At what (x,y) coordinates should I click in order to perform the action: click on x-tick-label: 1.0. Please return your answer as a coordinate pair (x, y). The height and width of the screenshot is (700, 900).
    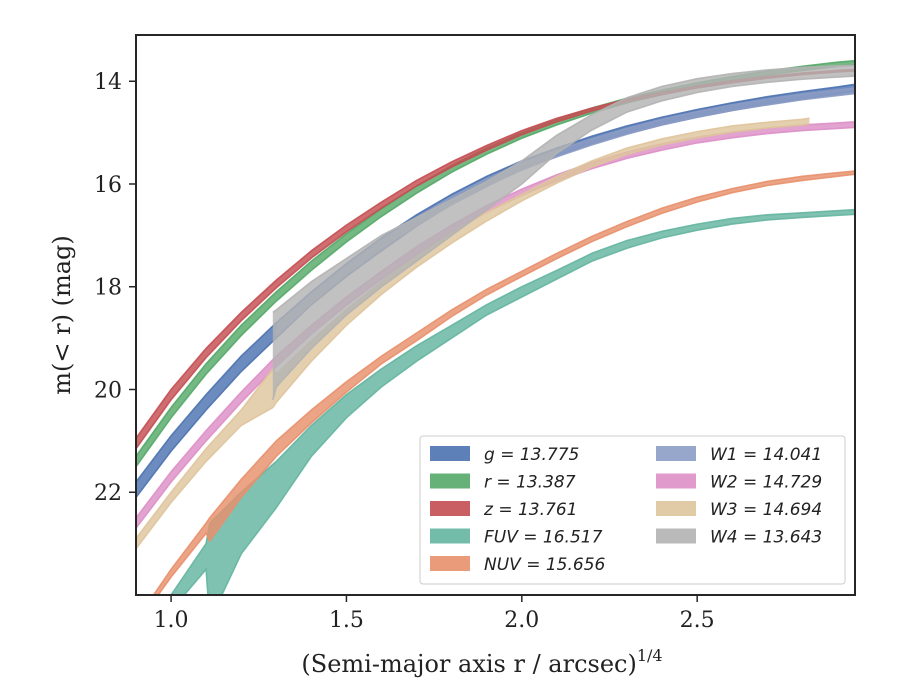
    Looking at the image, I should click on (171, 620).